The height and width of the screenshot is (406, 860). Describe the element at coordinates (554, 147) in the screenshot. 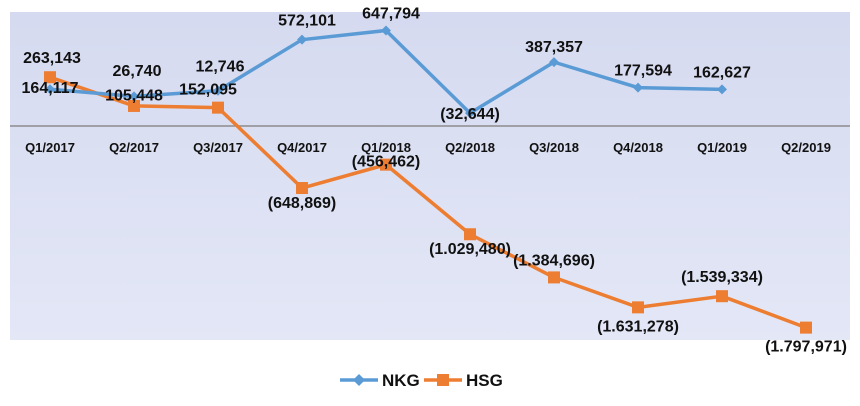

I see `x-tick-label: Q3/2018` at that location.